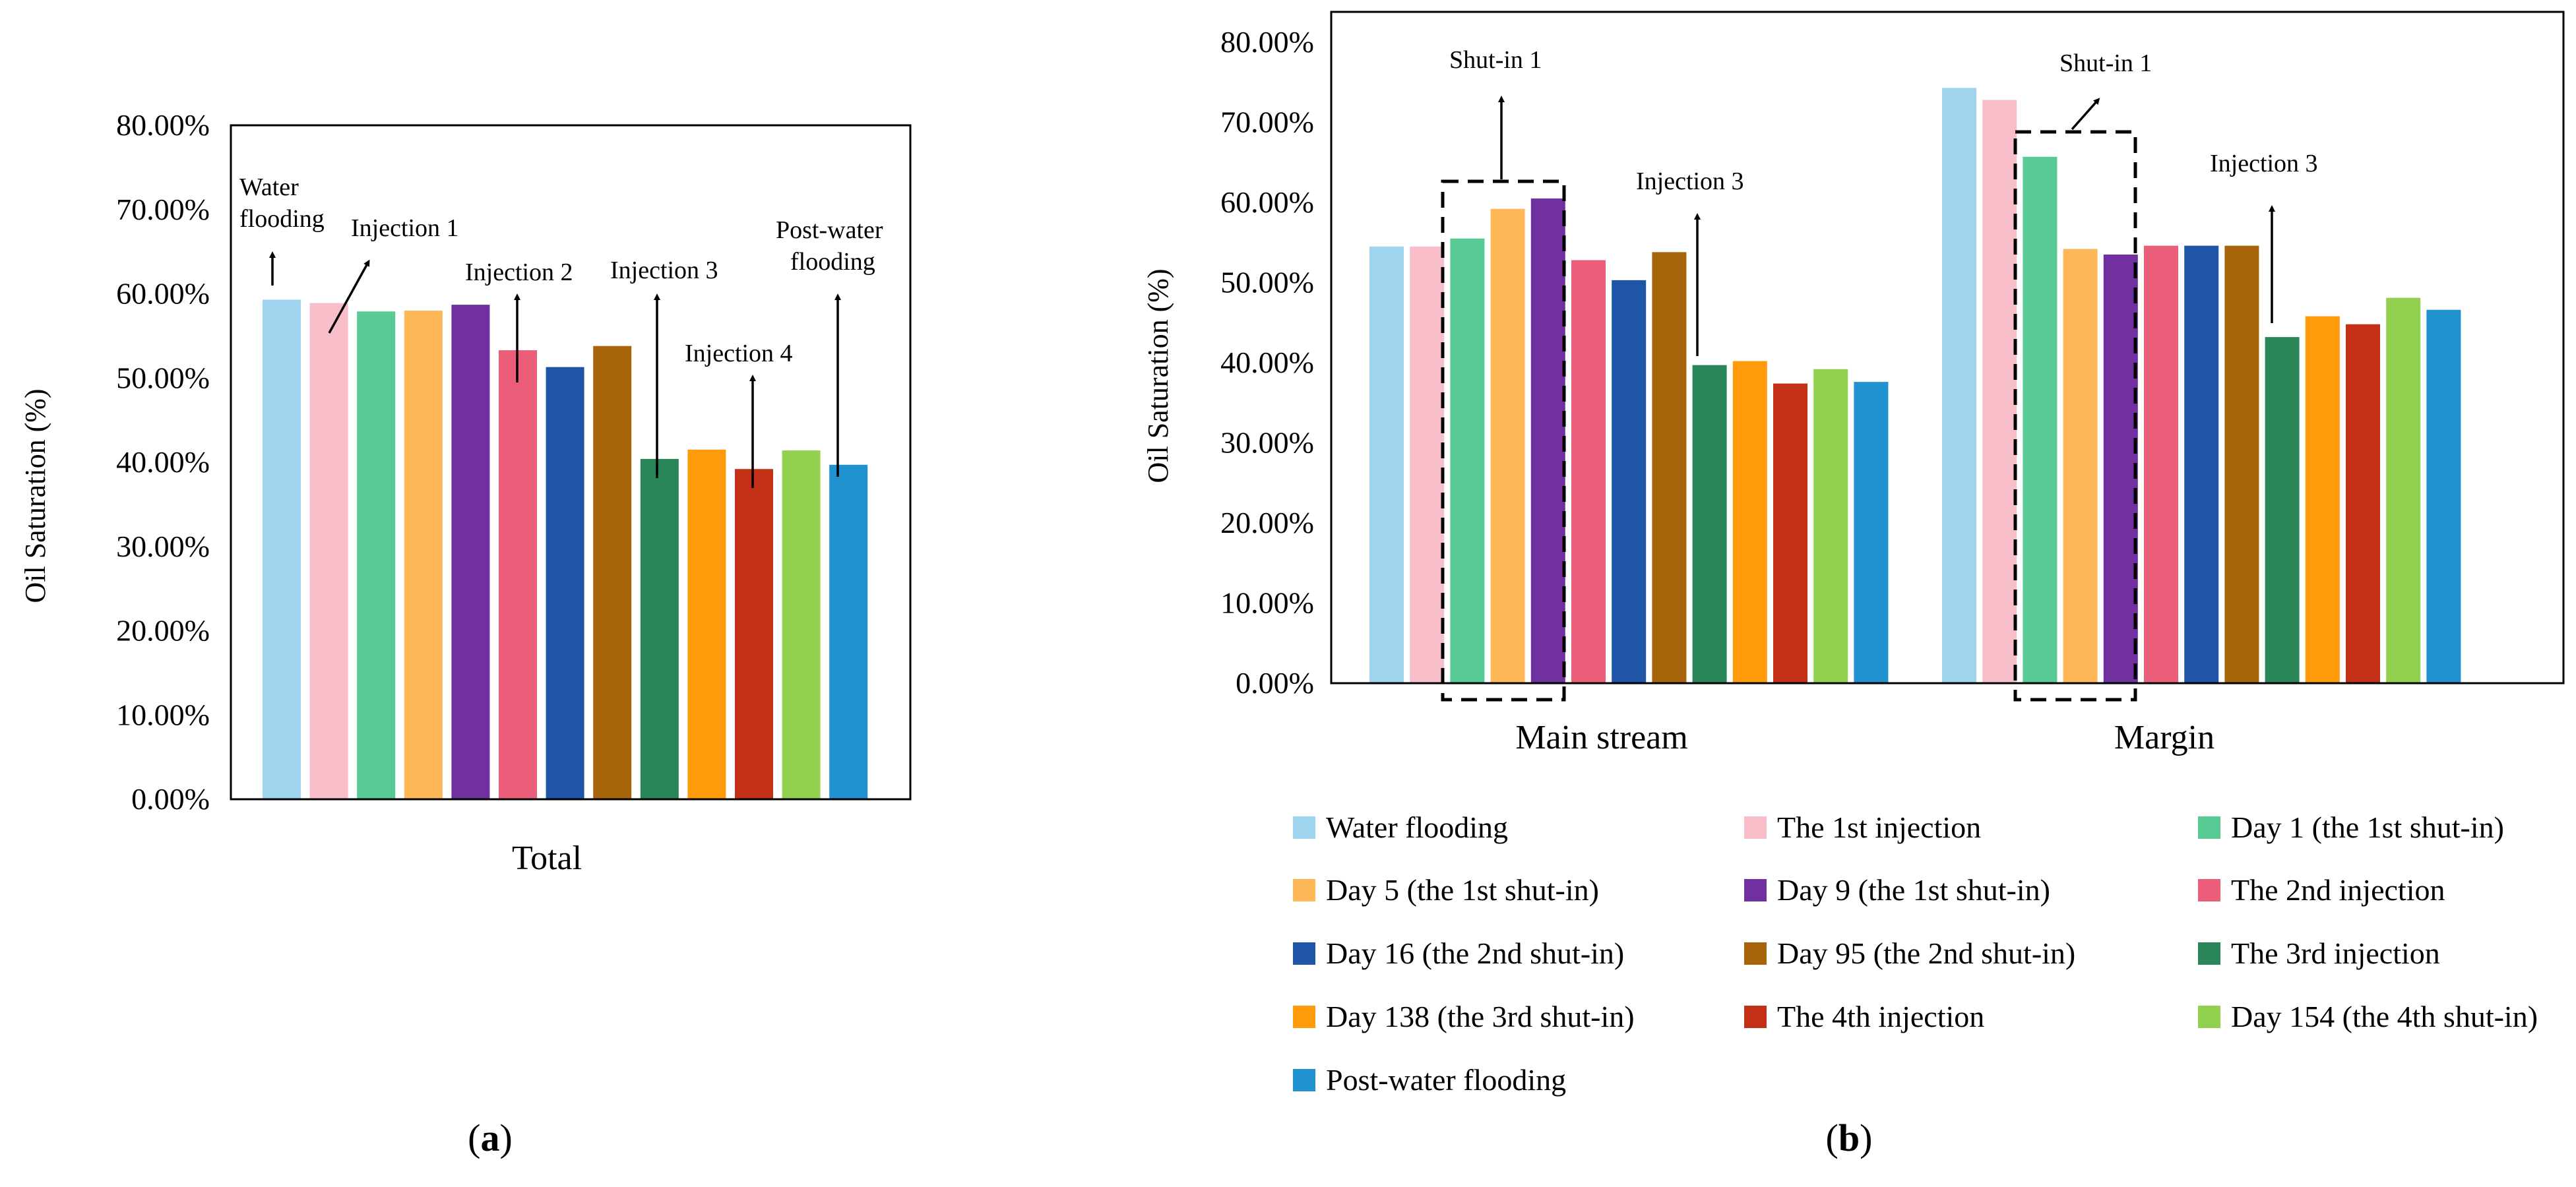 Image resolution: width=2576 pixels, height=1187 pixels. What do you see at coordinates (1755, 954) in the screenshot?
I see `legend-swatch-day-95-the-2nd-shut-in` at bounding box center [1755, 954].